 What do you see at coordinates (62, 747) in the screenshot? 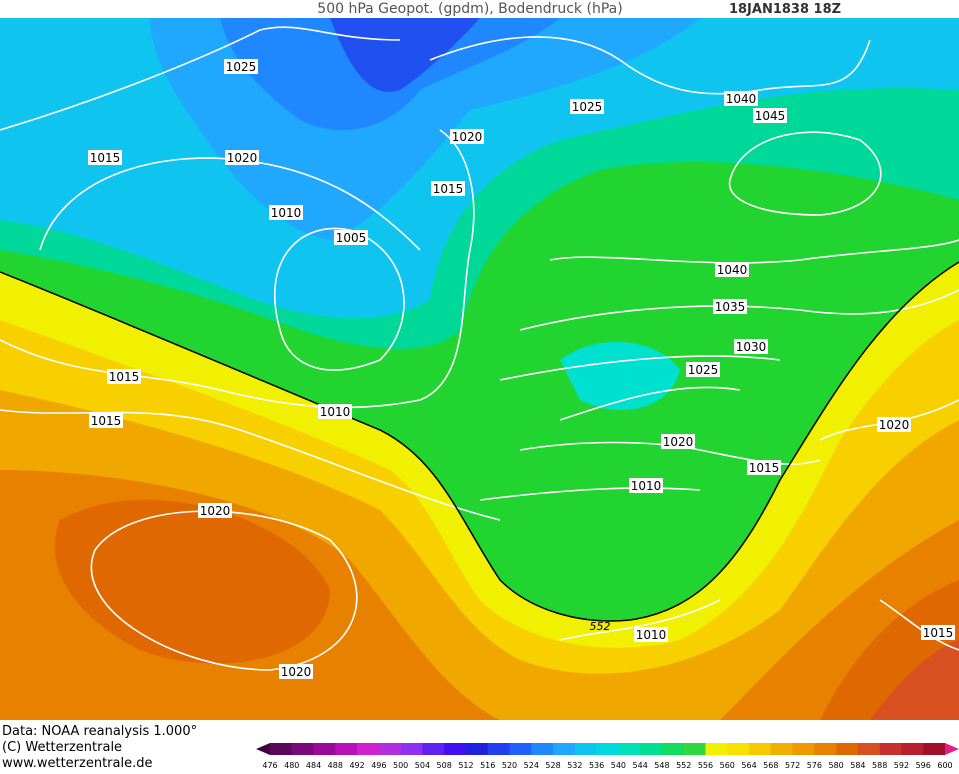
I see `footer-copyright: (C) Wetterzentrale` at bounding box center [62, 747].